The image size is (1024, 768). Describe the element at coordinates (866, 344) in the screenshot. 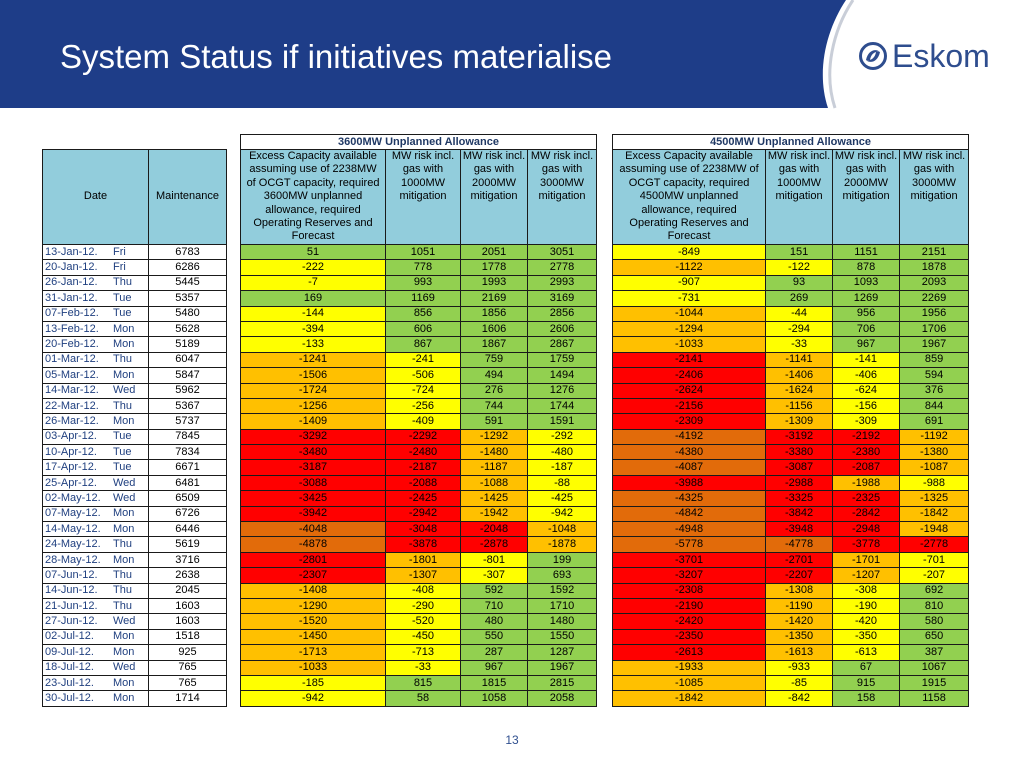

I see `risk-2000mw-4500-cell: 967` at that location.